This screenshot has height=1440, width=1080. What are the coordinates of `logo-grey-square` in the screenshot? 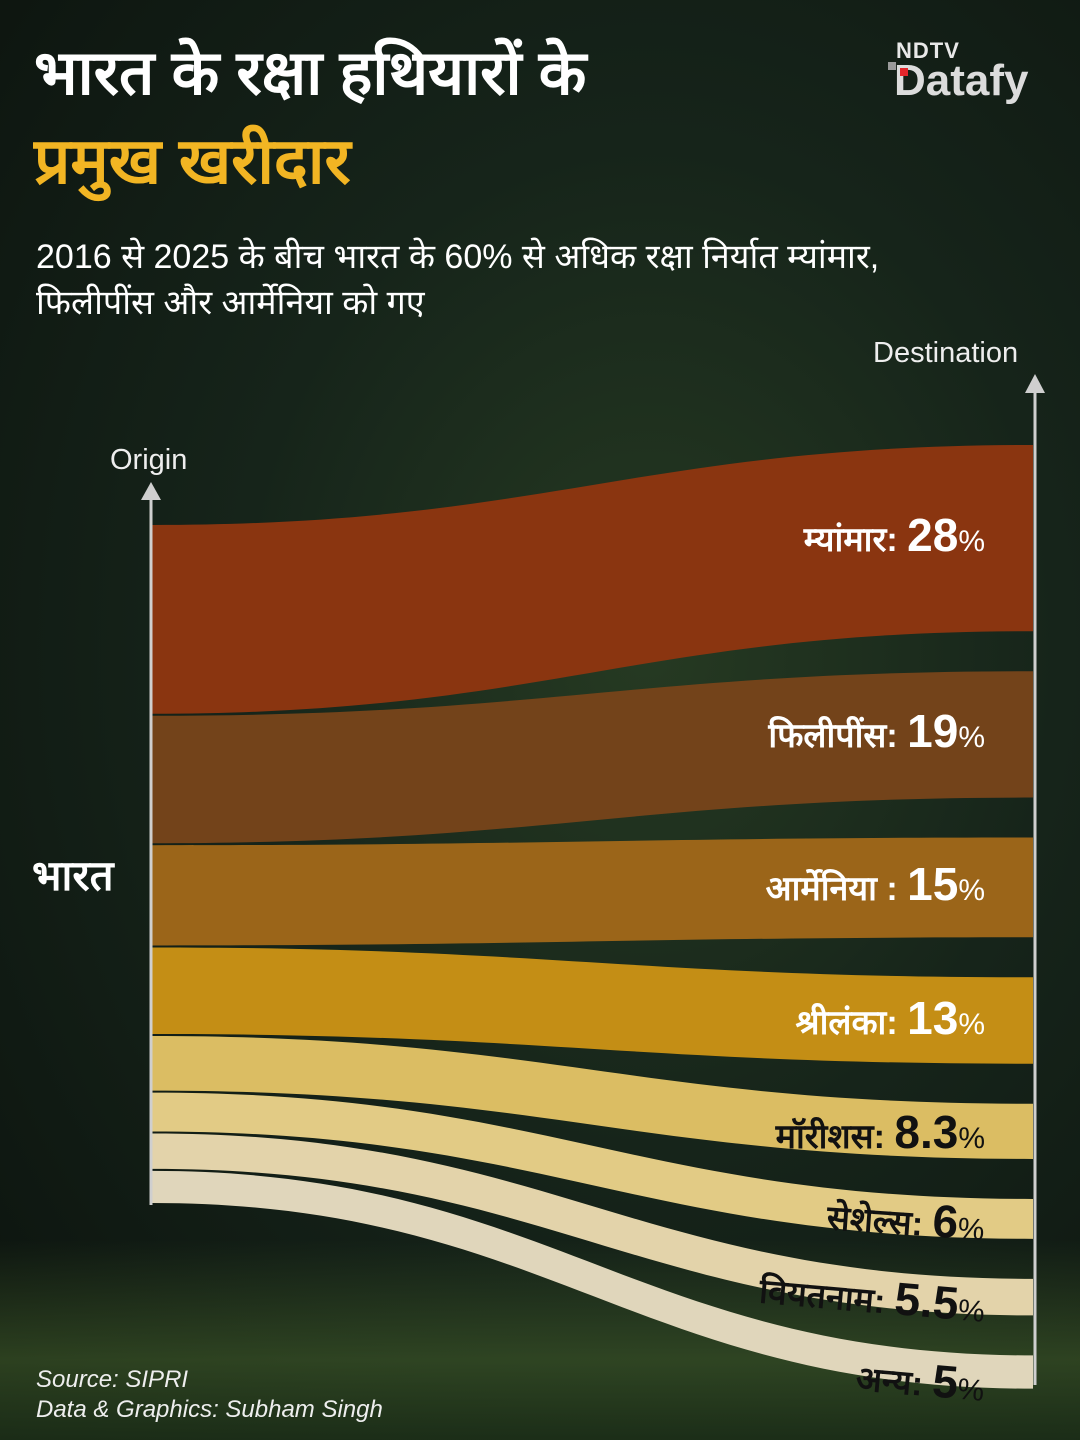 It's located at (892, 66).